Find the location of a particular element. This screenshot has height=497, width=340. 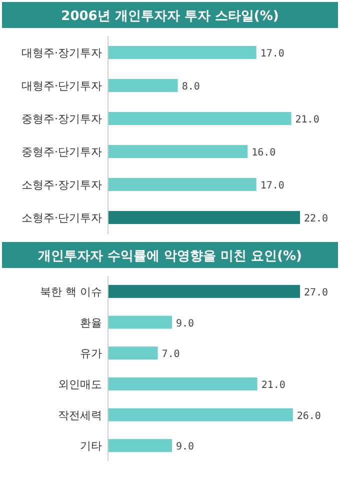

chart-title: 개인투자자 수익률에 악영향을 미친 요인(%) is located at coordinates (170, 256).